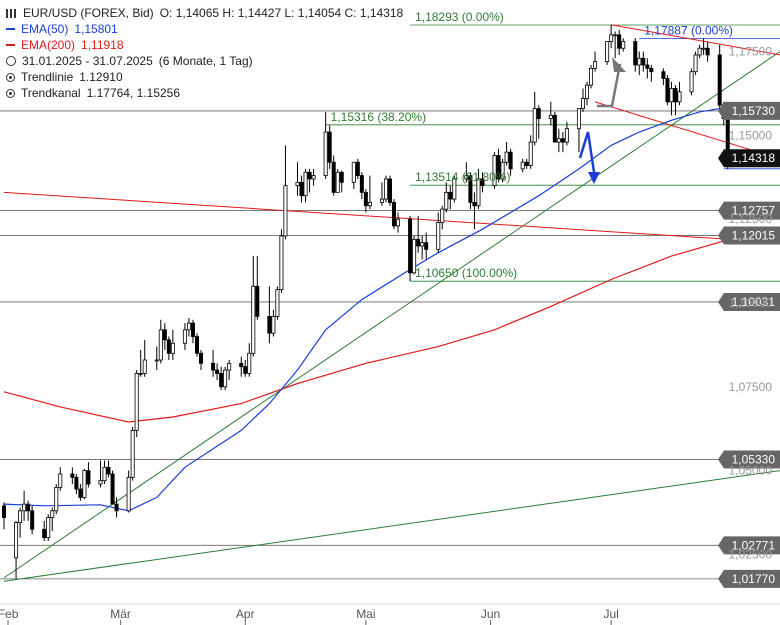 This screenshot has height=625, width=780. What do you see at coordinates (245, 614) in the screenshot?
I see `x-tick-label: Apr` at bounding box center [245, 614].